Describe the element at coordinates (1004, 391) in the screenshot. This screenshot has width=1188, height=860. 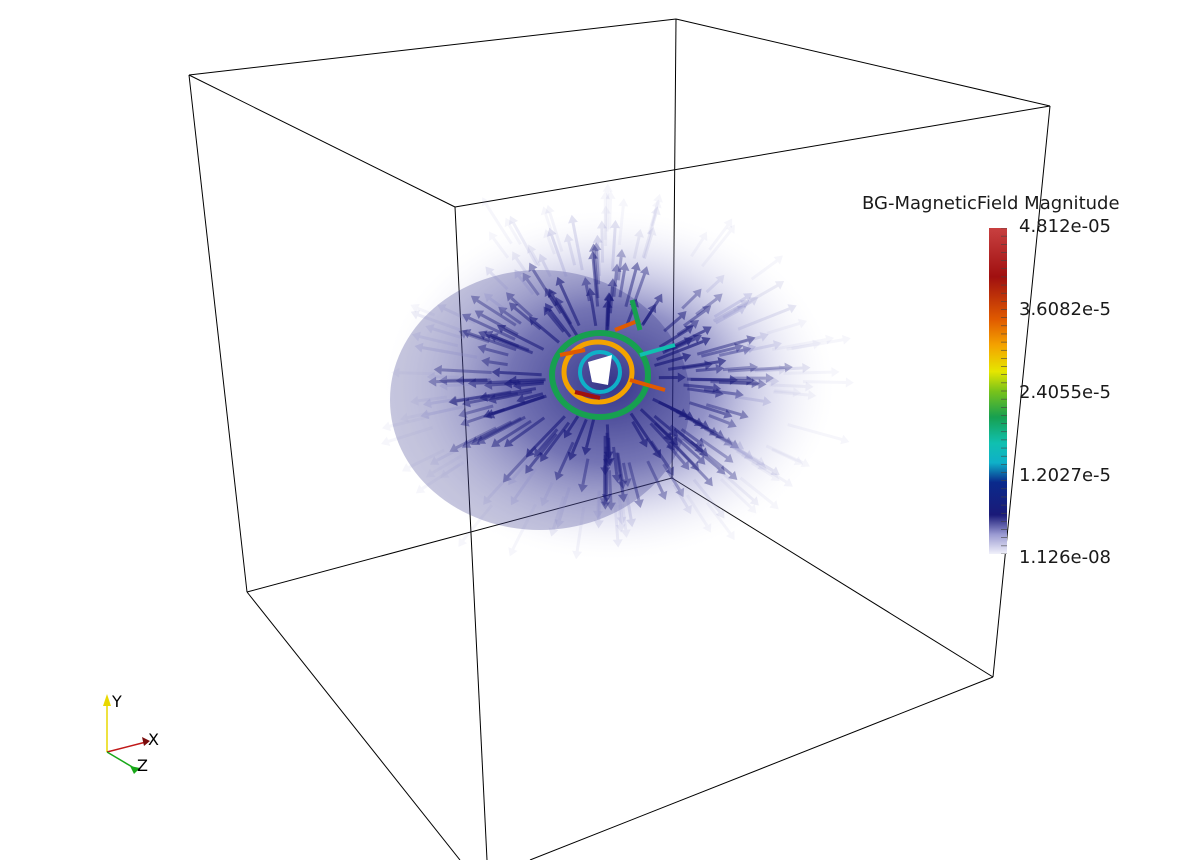
I see `scalar-bar-ticks` at that location.